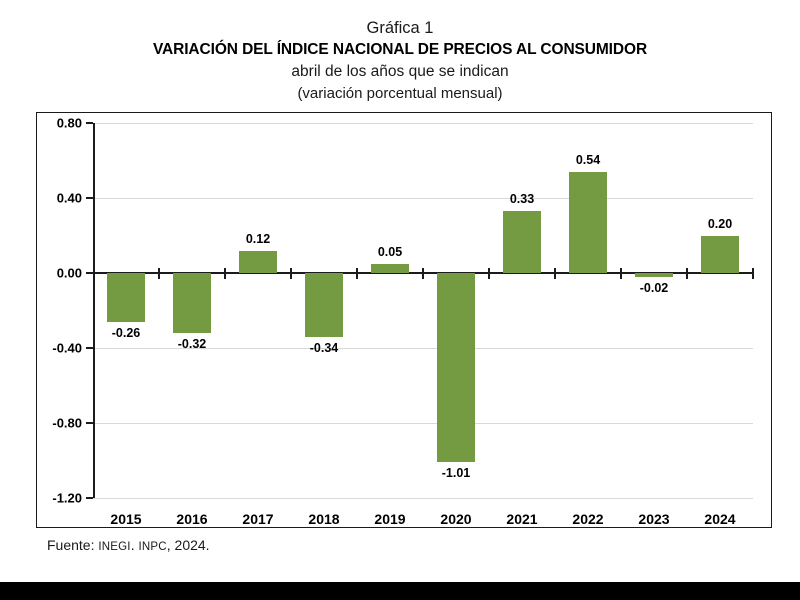 The image size is (800, 600). Describe the element at coordinates (67, 348) in the screenshot. I see `y-axis-label: -0.40` at that location.